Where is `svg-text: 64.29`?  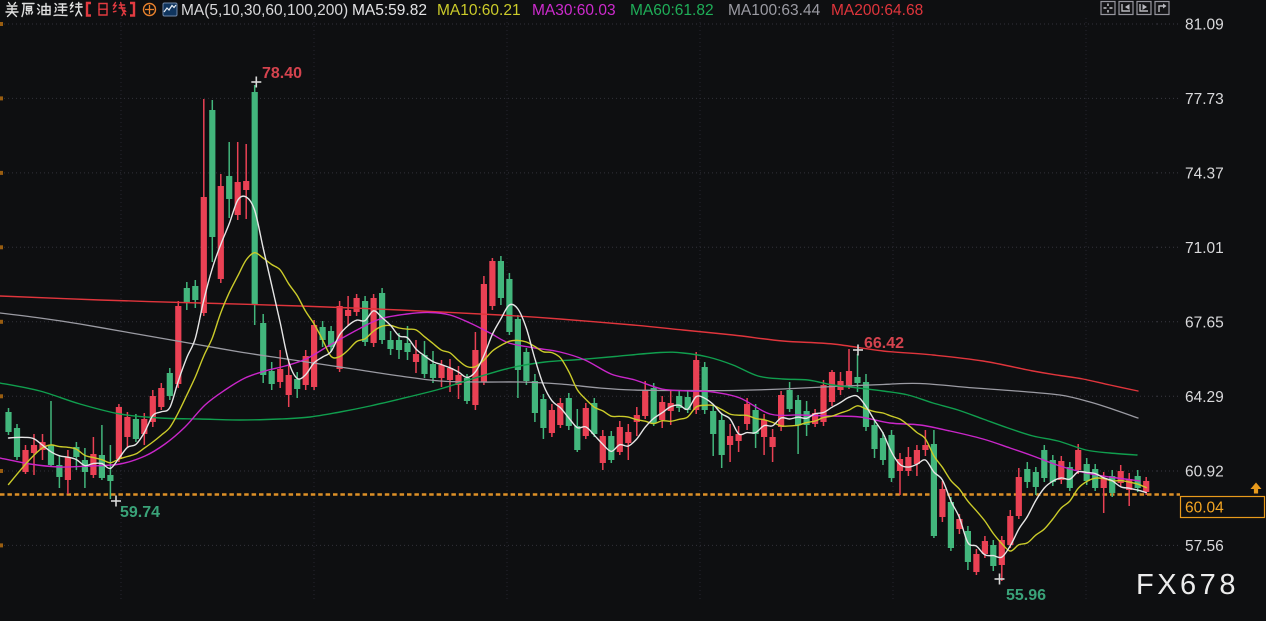
svg-text: 64.29 is located at coordinates (1204, 397).